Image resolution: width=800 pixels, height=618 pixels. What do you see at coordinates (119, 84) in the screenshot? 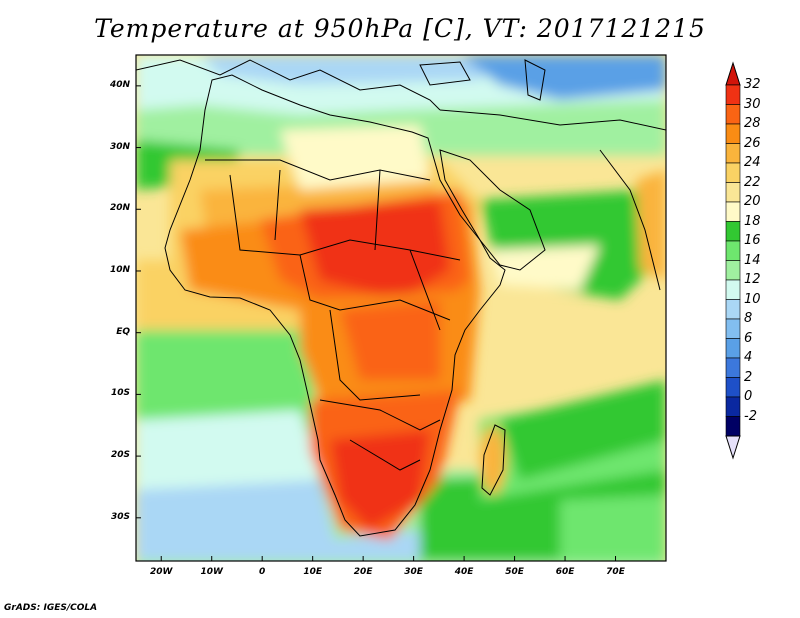
I see `lat-tick-label: 40N` at bounding box center [119, 84].